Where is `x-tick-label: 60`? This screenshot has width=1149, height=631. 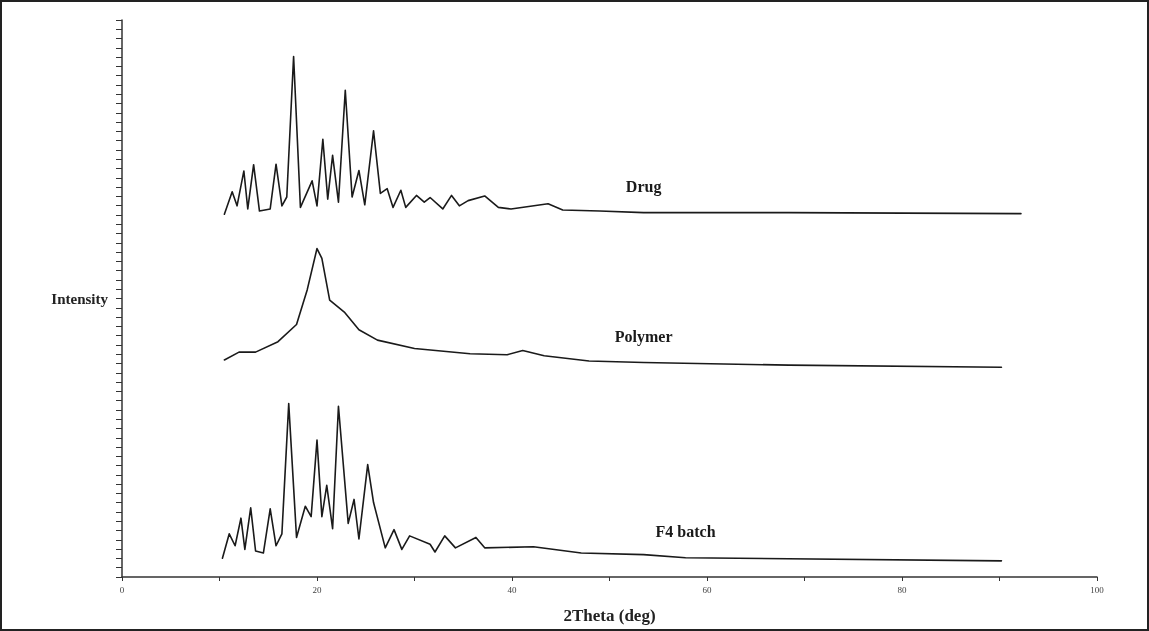 x-tick-label: 60 is located at coordinates (707, 589).